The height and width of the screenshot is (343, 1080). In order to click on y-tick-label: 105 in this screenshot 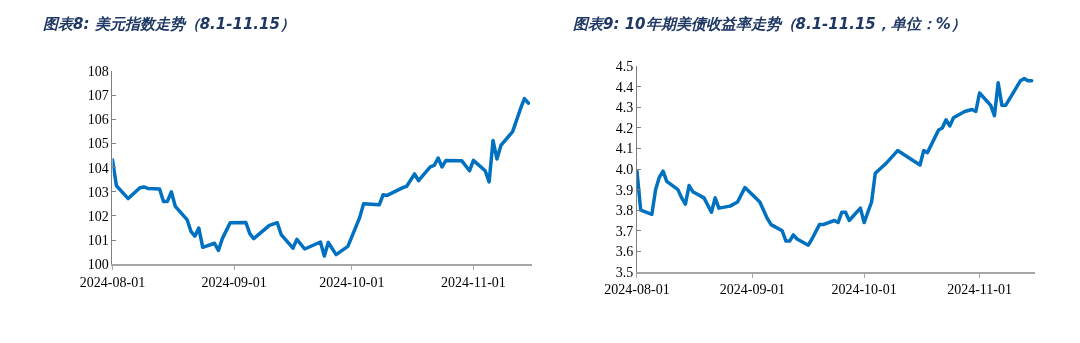, I will do `click(98, 144)`.